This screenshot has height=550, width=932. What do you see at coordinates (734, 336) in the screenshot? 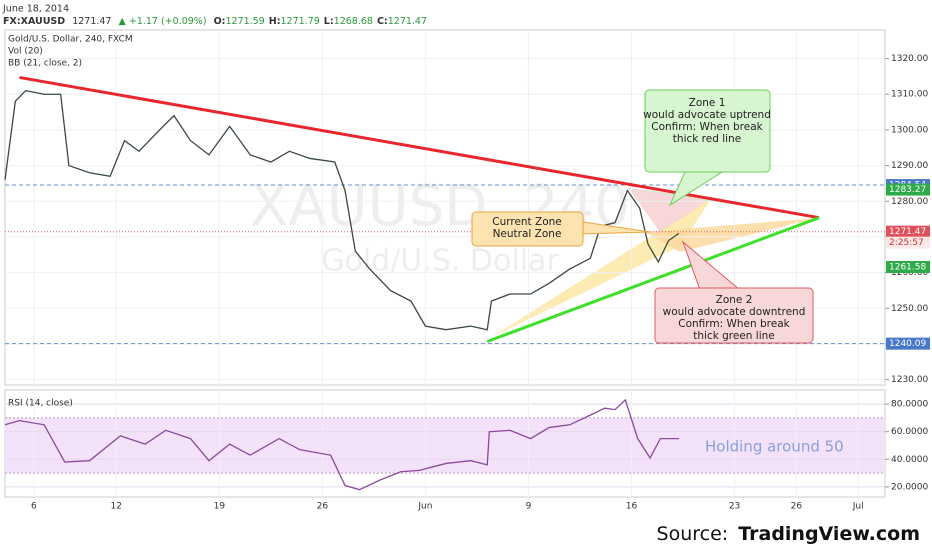
I see `annotation-text: thick green line` at bounding box center [734, 336].